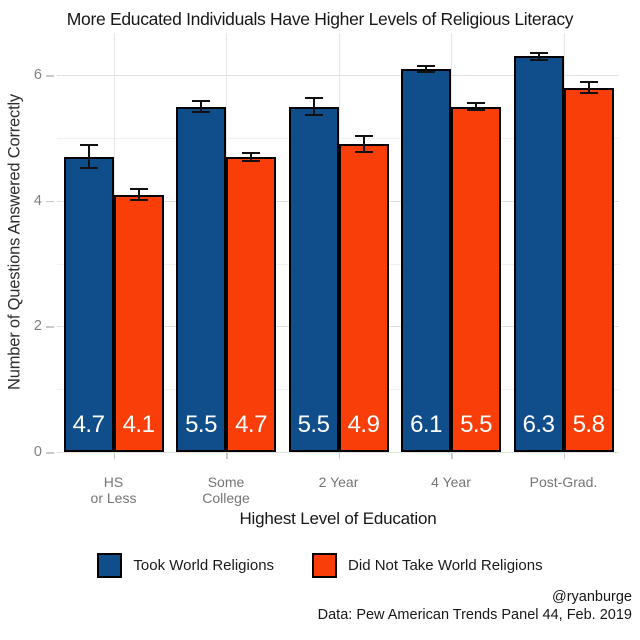 The width and height of the screenshot is (640, 640). I want to click on x-tick-label-line: College, so click(226, 497).